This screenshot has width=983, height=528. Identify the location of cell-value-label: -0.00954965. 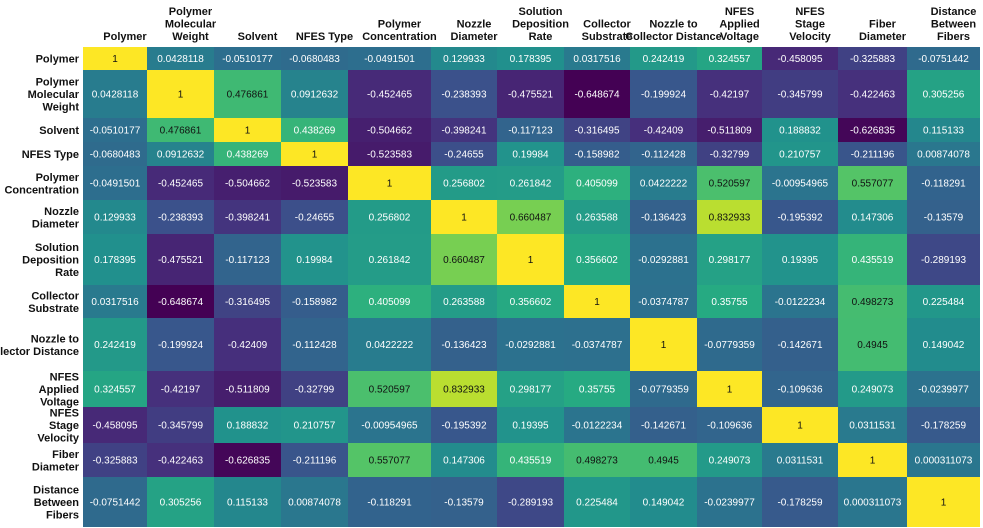
(800, 184).